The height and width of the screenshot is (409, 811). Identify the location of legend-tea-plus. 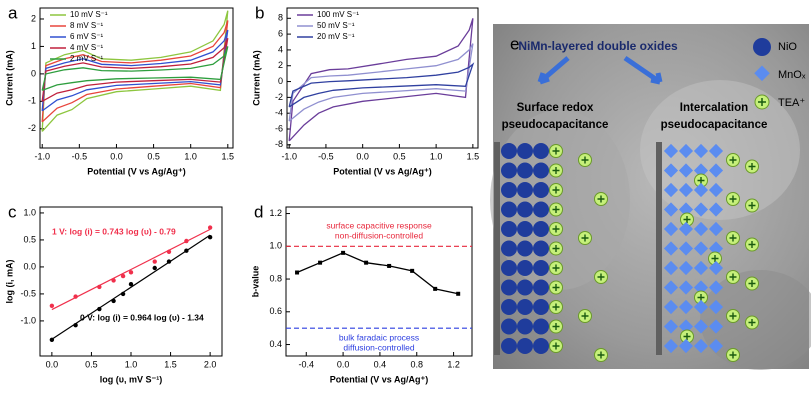
(762, 102).